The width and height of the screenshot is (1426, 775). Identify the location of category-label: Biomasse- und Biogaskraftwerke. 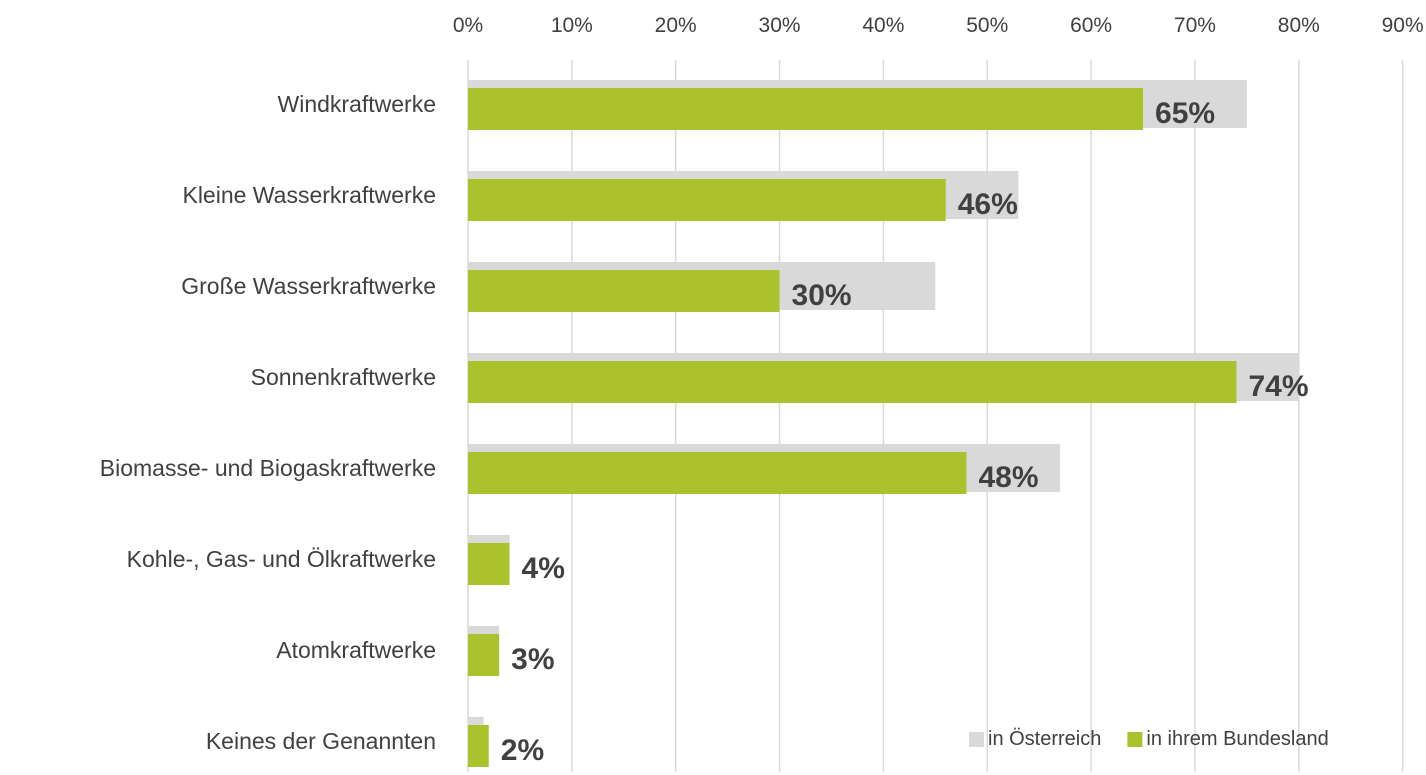
(268, 468).